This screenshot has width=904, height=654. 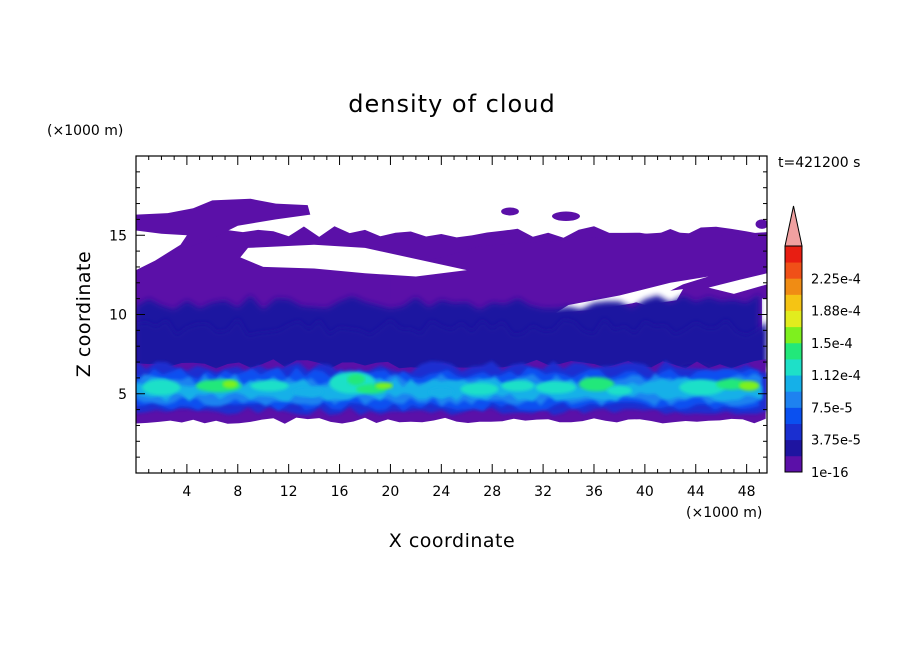 I want to click on x-tick-label: 4, so click(x=186, y=492).